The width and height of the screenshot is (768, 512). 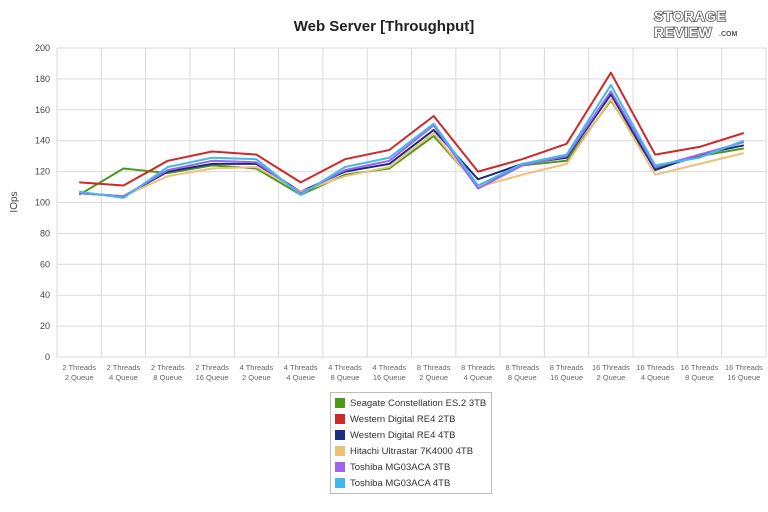 I want to click on chart-title: Web Server [Throughput], so click(x=384, y=26).